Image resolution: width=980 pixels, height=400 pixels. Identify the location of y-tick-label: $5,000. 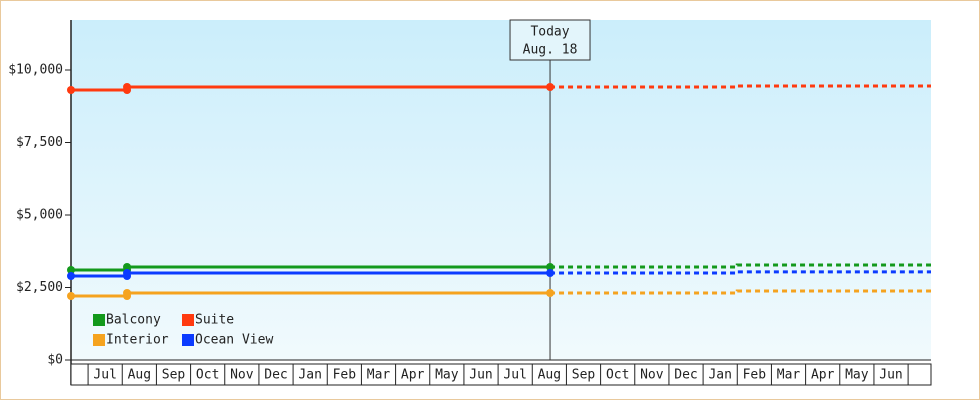
(39, 214).